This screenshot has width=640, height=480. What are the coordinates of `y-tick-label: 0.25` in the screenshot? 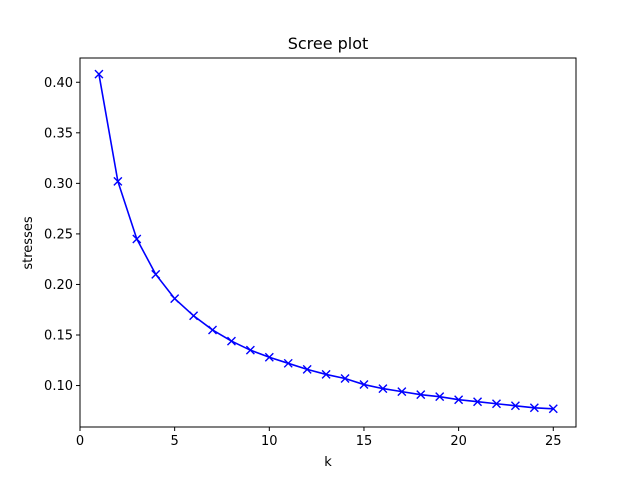 It's located at (58, 234).